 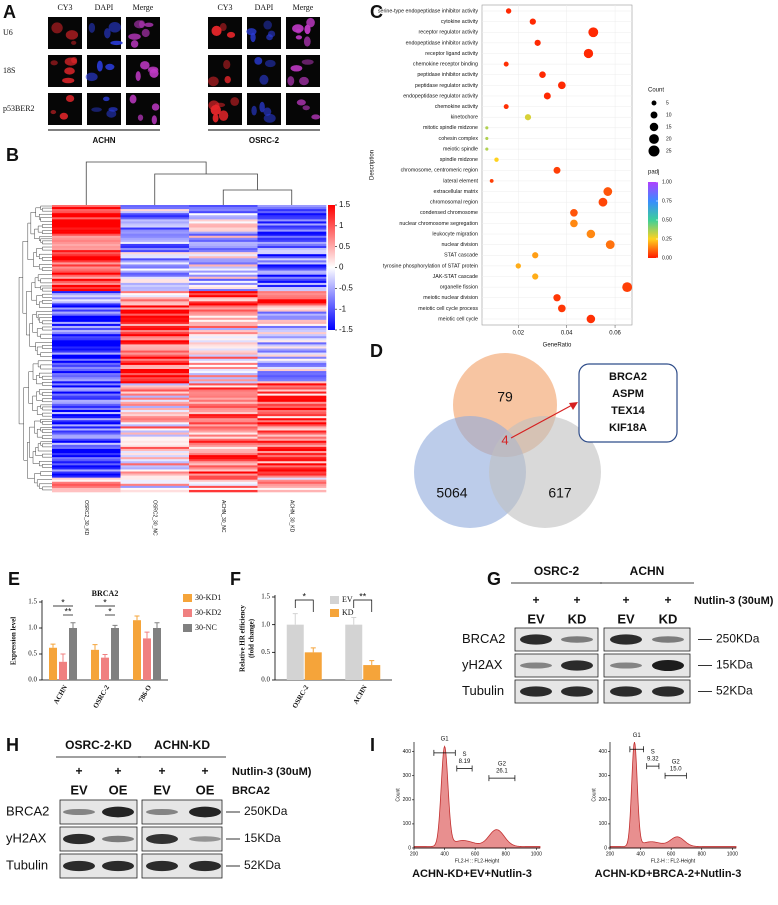 What do you see at coordinates (360, 695) in the screenshot?
I see `x-tick-label: ACHN` at bounding box center [360, 695].